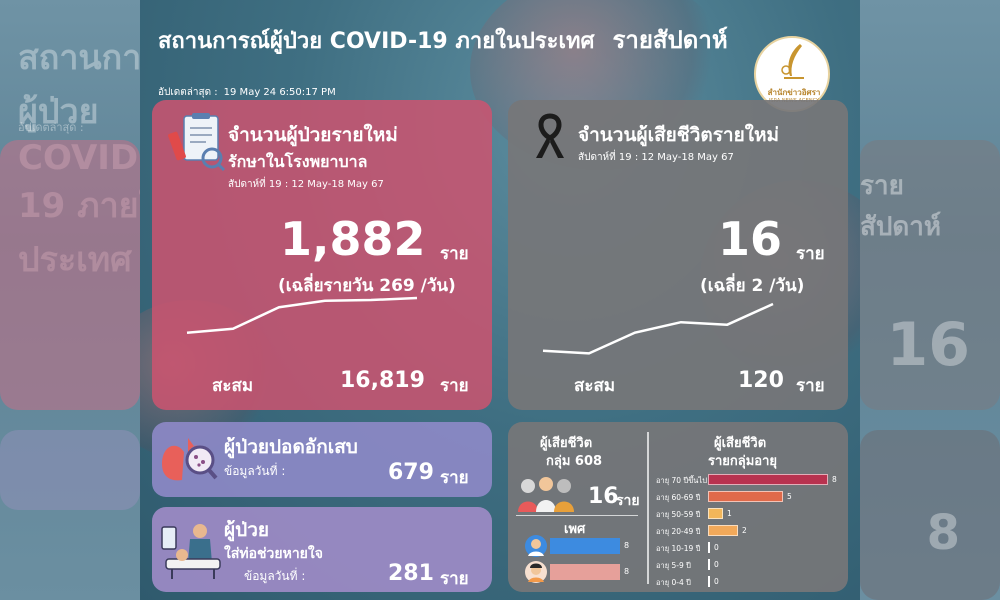  What do you see at coordinates (673, 565) in the screenshot?
I see `age-group-label: อายุ 5-9 ปี` at bounding box center [673, 565].